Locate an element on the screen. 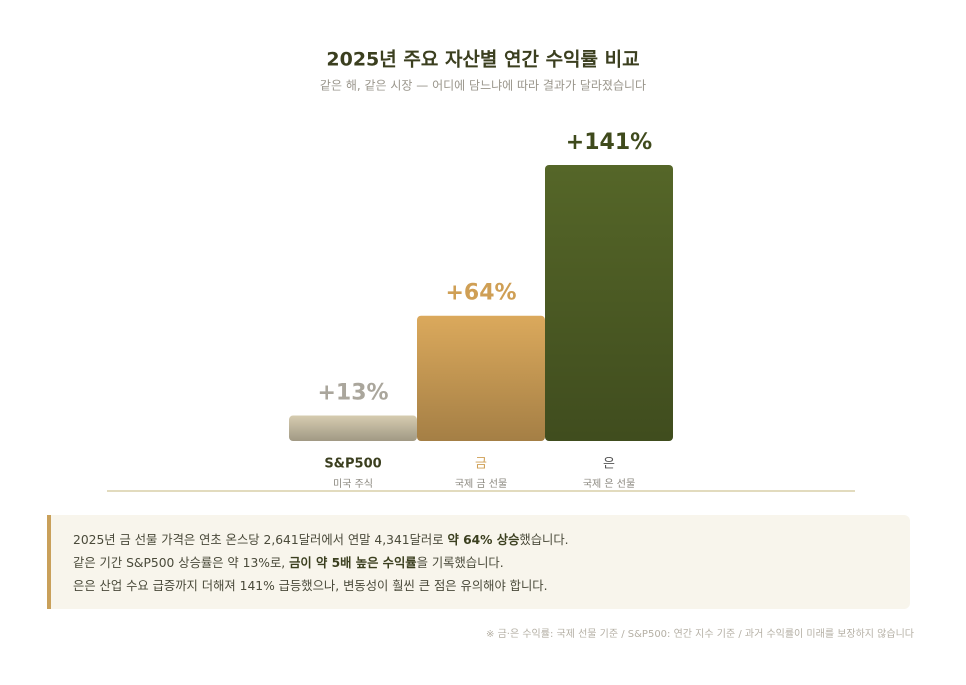  value-label: +13% is located at coordinates (352, 393).